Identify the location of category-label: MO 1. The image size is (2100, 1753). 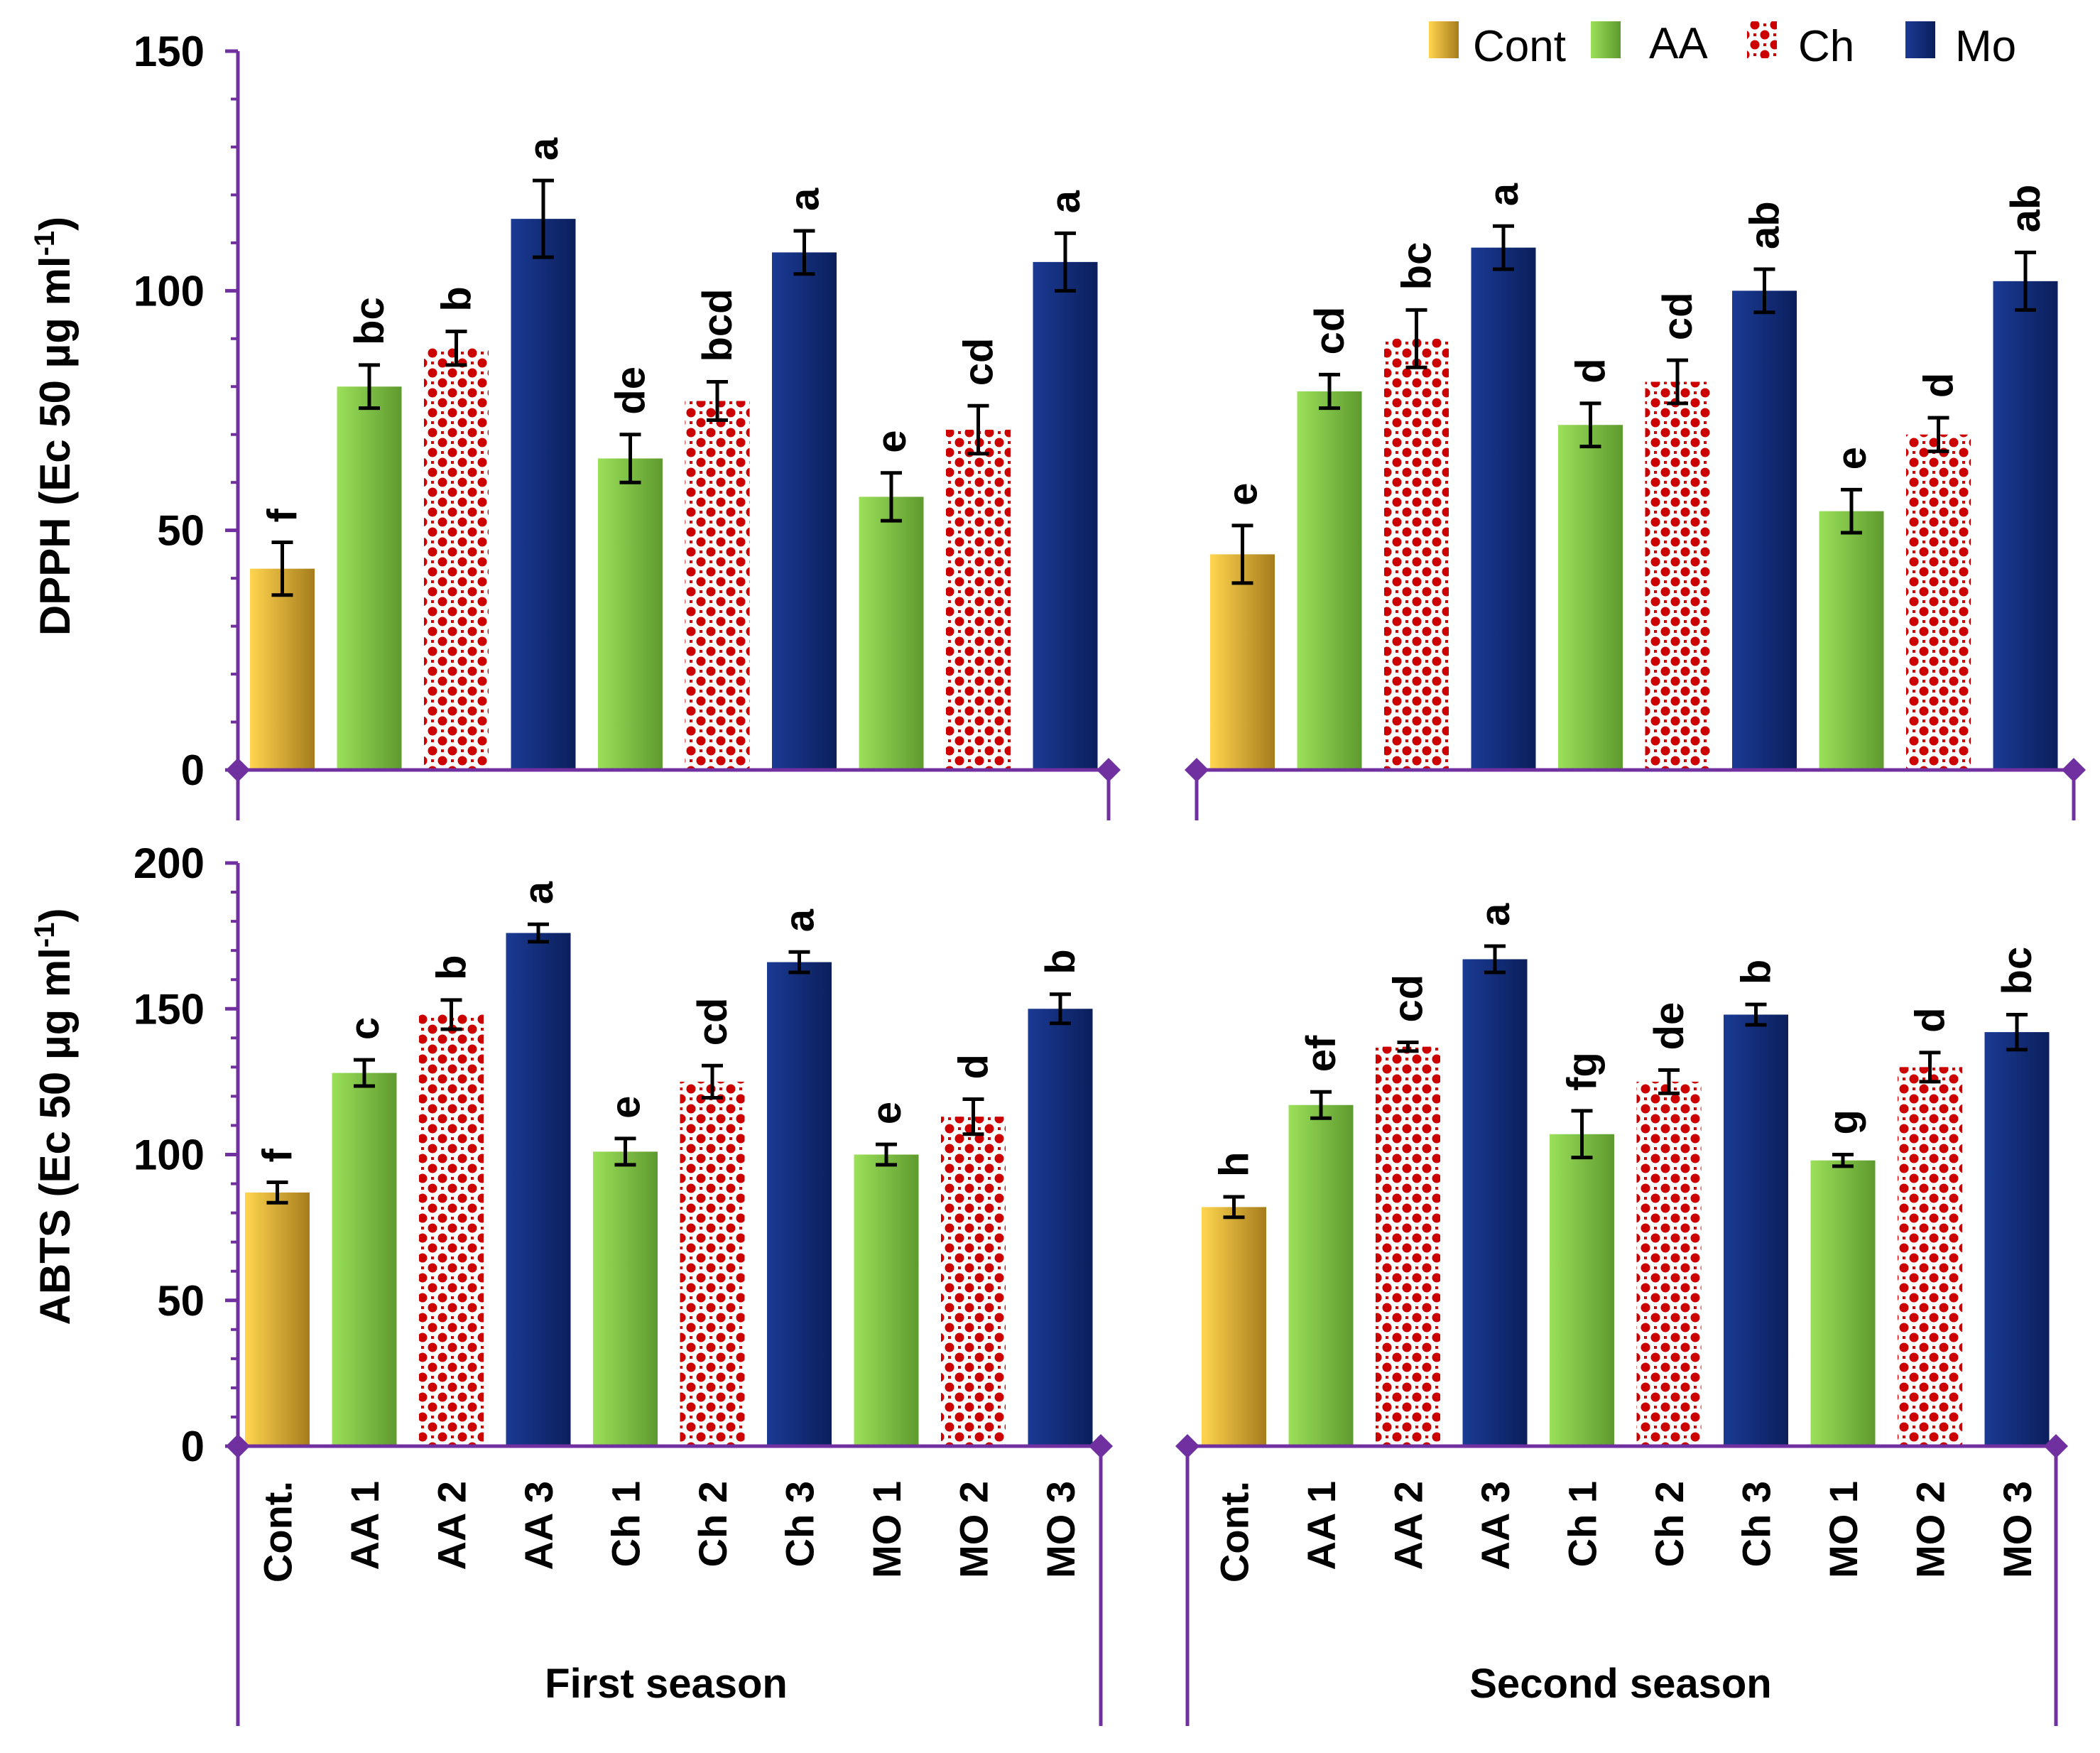
(886, 1529).